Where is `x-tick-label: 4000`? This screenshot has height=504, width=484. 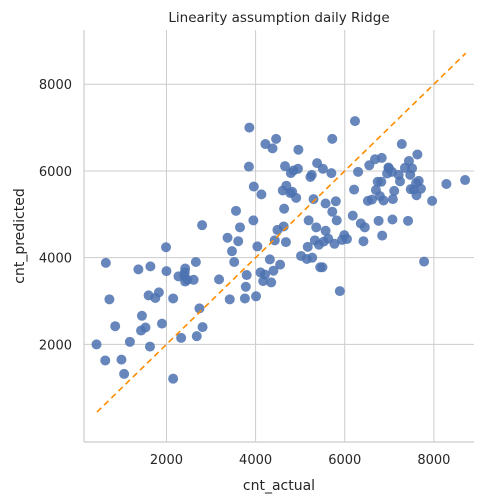 x-tick-label: 4000 is located at coordinates (255, 460).